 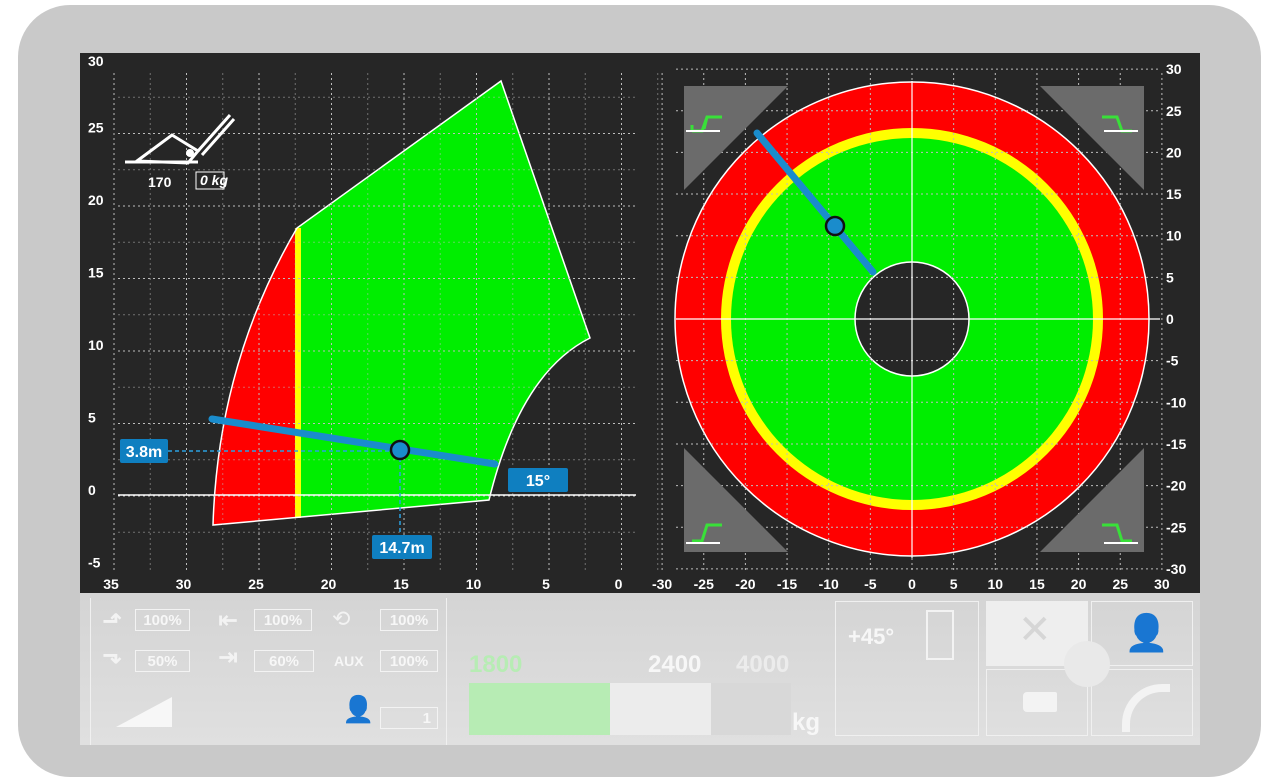 I want to click on load-value: 170, so click(x=160, y=182).